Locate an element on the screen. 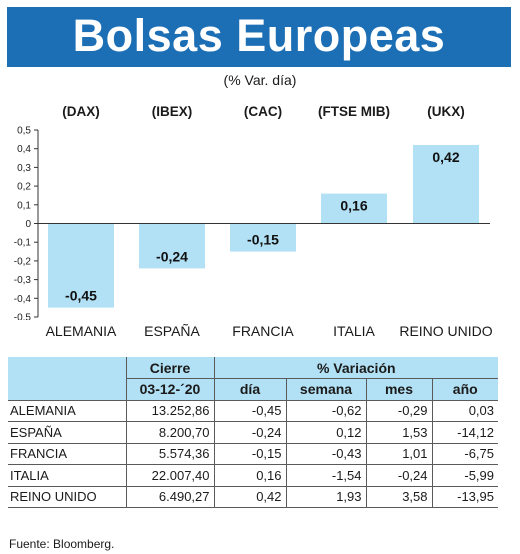 This screenshot has height=554, width=520. row-dia: 0,16 is located at coordinates (249, 475).